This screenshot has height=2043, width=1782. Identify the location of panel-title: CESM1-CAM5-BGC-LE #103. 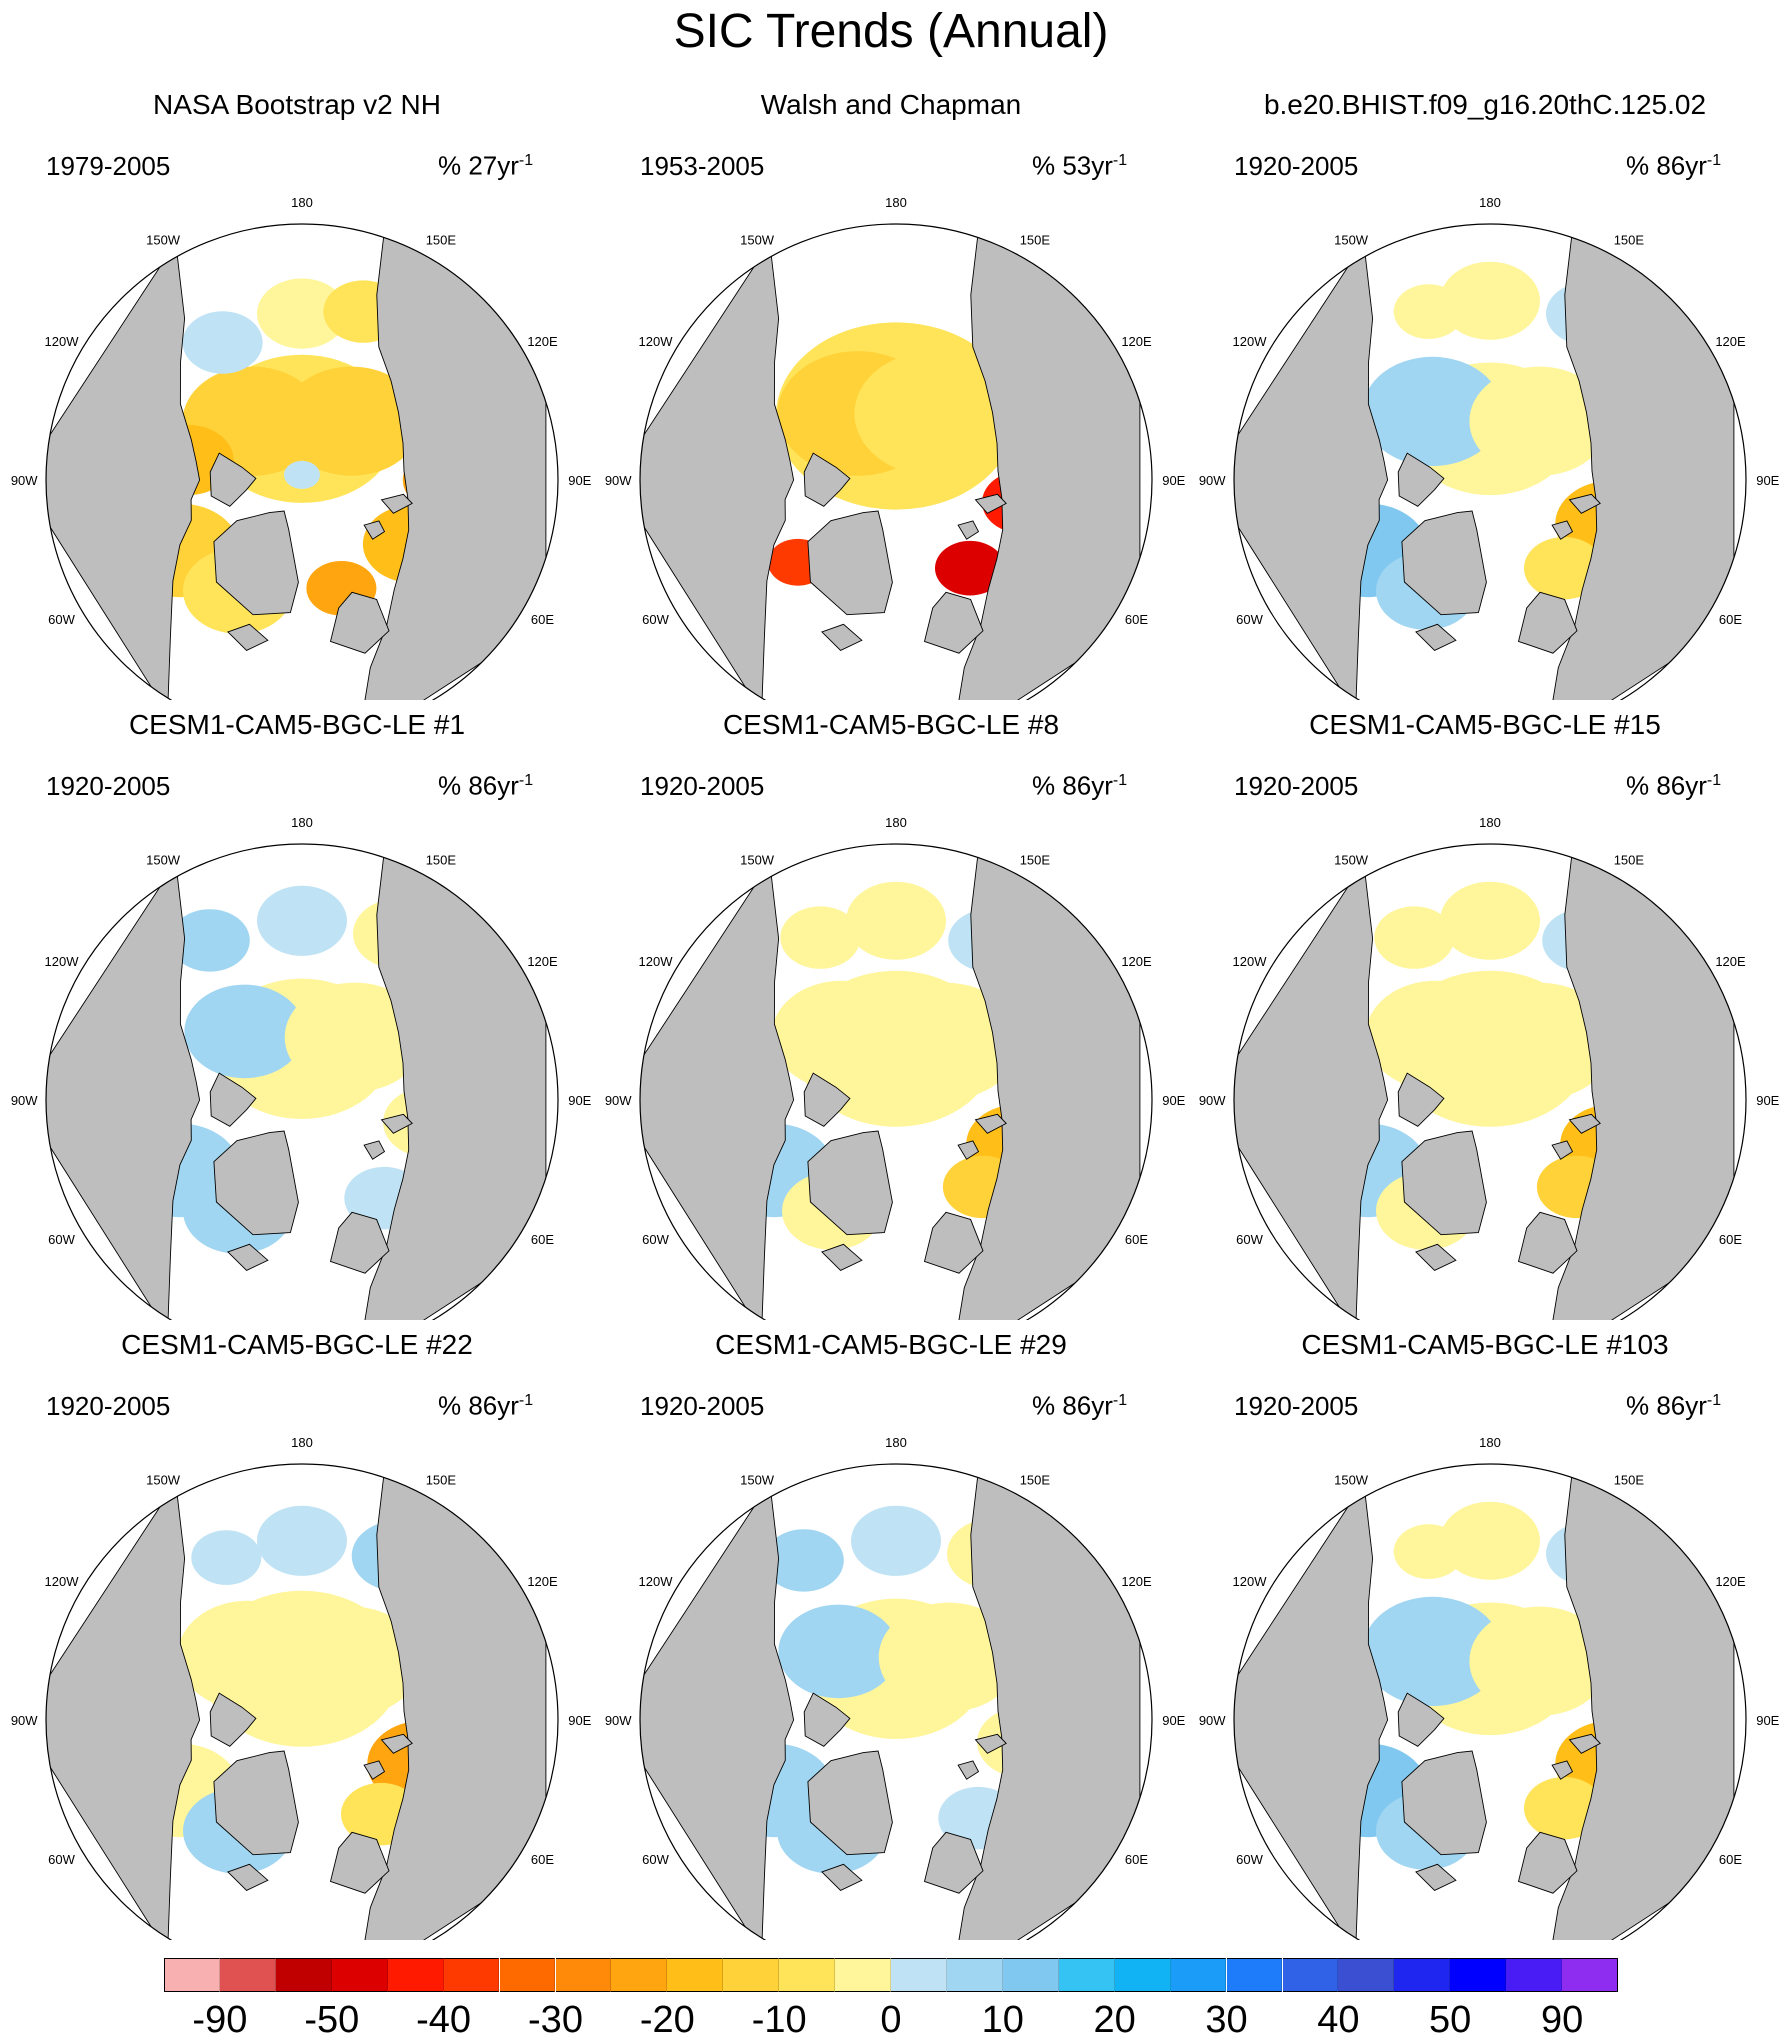
(1485, 1344).